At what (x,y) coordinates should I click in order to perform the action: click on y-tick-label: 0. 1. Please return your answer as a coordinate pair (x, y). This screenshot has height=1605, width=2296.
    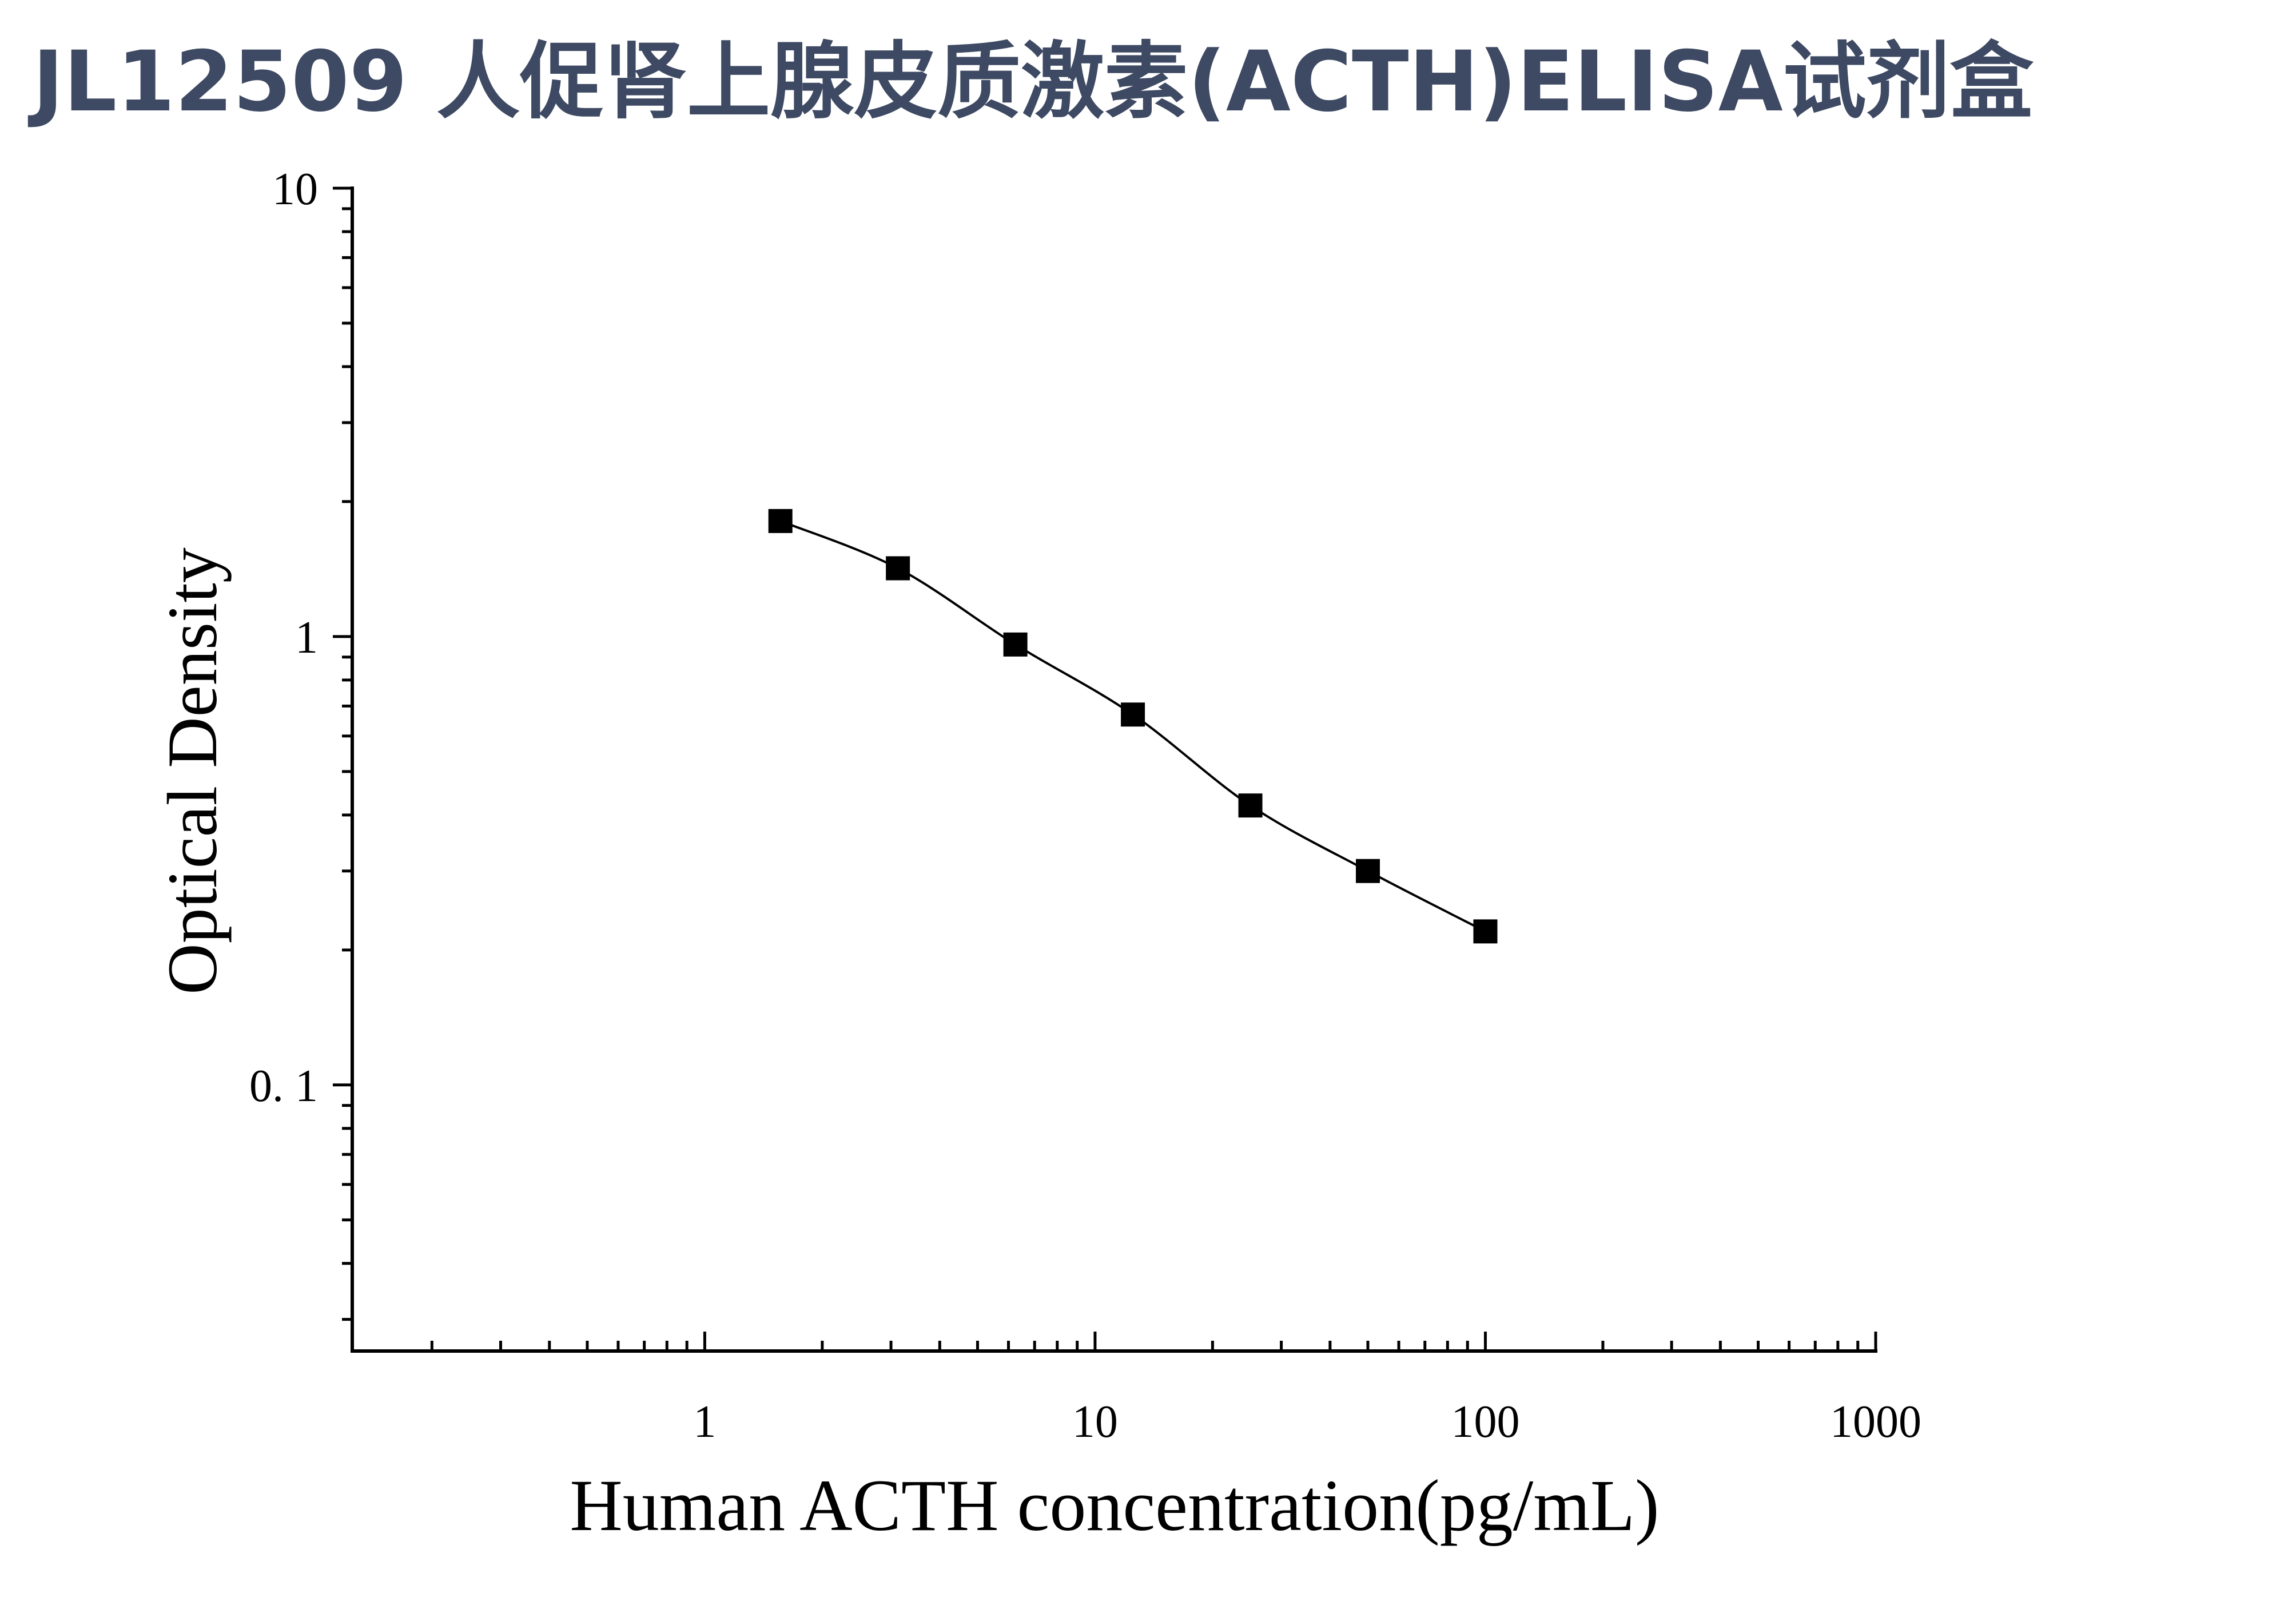
    Looking at the image, I should click on (283, 1086).